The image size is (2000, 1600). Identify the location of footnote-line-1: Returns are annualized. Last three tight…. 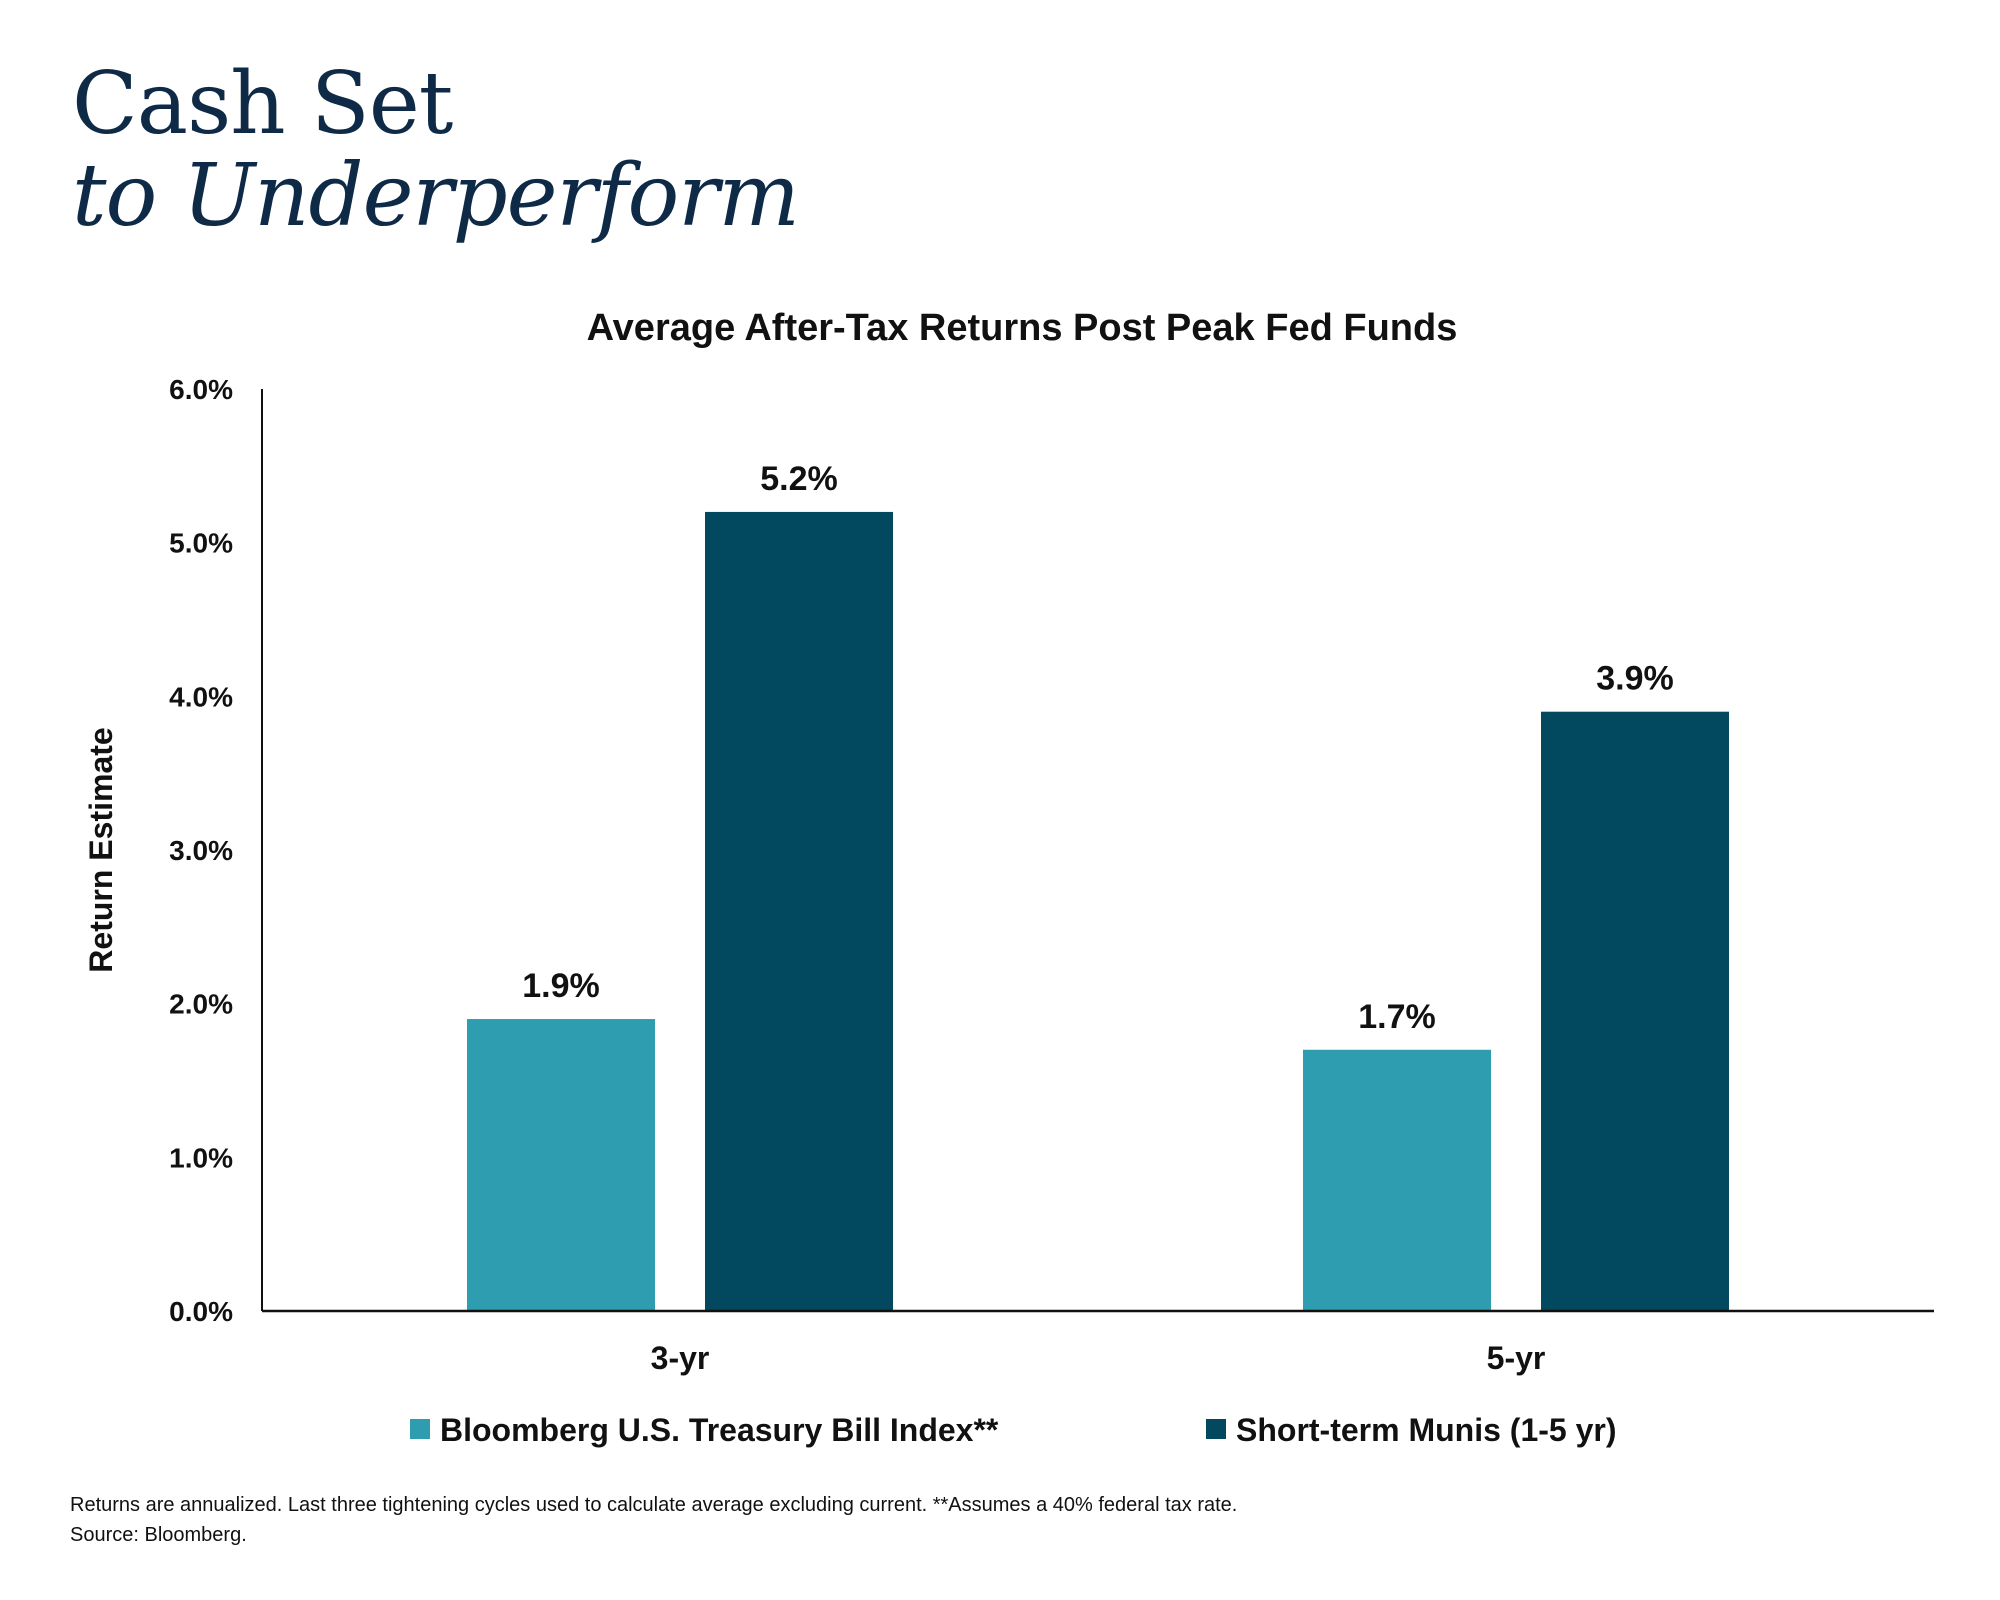
(654, 1505).